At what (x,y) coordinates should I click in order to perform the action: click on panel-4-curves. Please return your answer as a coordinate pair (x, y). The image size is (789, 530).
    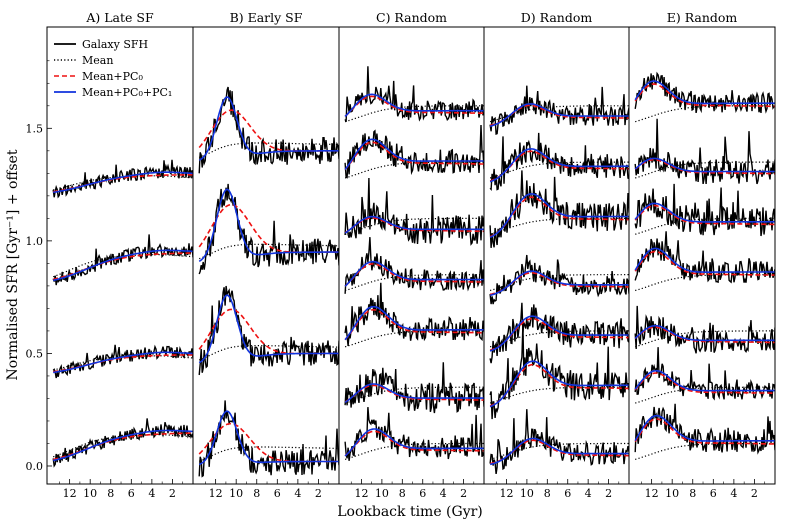
    Looking at the image, I should click on (559, 280).